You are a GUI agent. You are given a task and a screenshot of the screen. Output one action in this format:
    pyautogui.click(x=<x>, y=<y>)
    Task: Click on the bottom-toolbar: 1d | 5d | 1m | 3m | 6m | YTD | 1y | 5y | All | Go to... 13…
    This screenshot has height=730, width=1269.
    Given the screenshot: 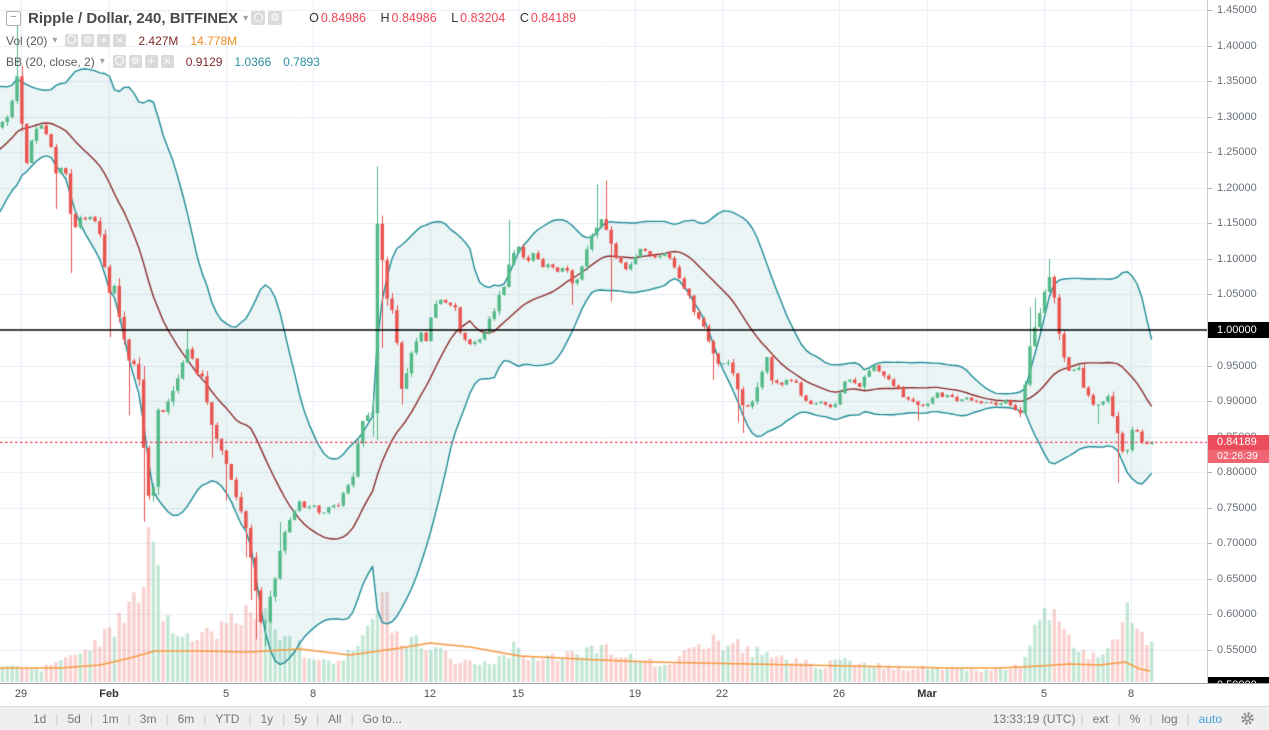 What is the action you would take?
    pyautogui.click(x=634, y=718)
    